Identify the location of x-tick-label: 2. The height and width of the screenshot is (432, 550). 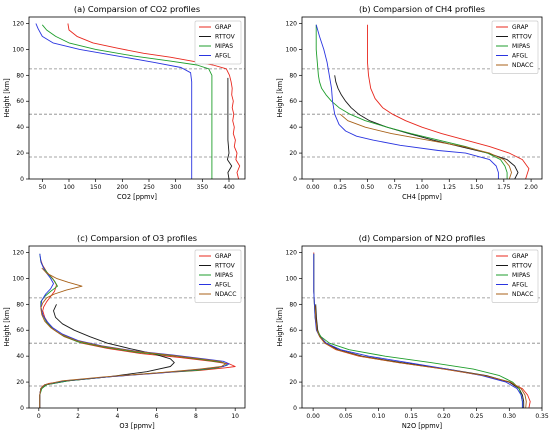
(78, 416).